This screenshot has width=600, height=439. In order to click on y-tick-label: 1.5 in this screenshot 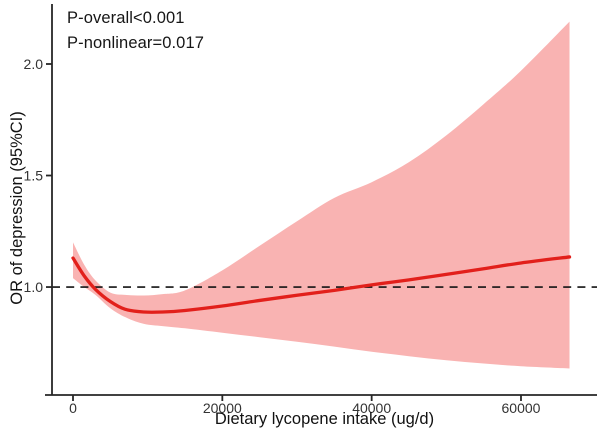, I will do `click(34, 176)`.